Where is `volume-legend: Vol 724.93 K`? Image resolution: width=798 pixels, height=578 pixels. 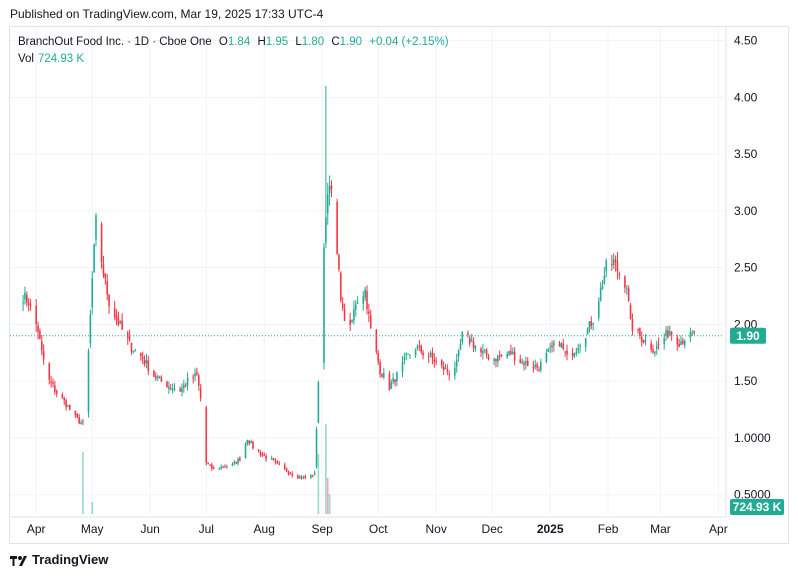 volume-legend: Vol 724.93 K is located at coordinates (51, 59).